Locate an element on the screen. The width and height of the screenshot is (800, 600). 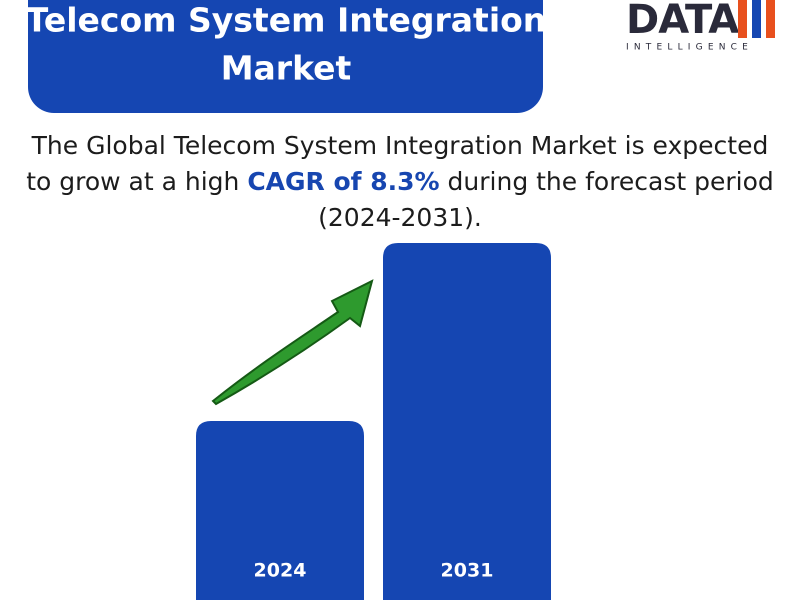
statement-text: to grow at a high is located at coordinates (133, 181).